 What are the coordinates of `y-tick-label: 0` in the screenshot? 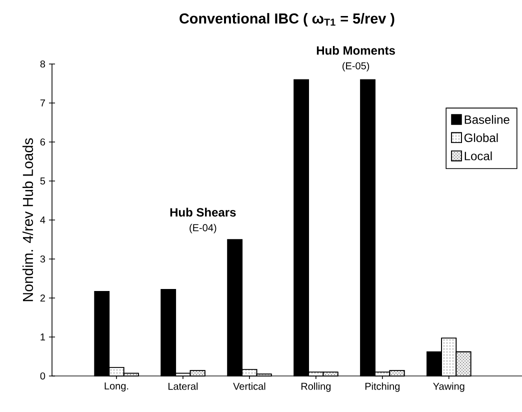 It's located at (43, 376).